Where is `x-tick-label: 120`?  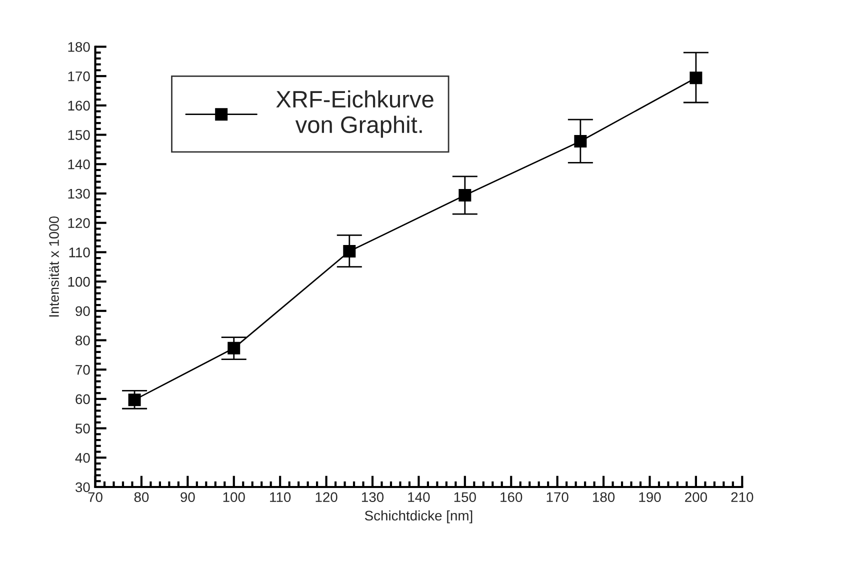 x-tick-label: 120 is located at coordinates (327, 497).